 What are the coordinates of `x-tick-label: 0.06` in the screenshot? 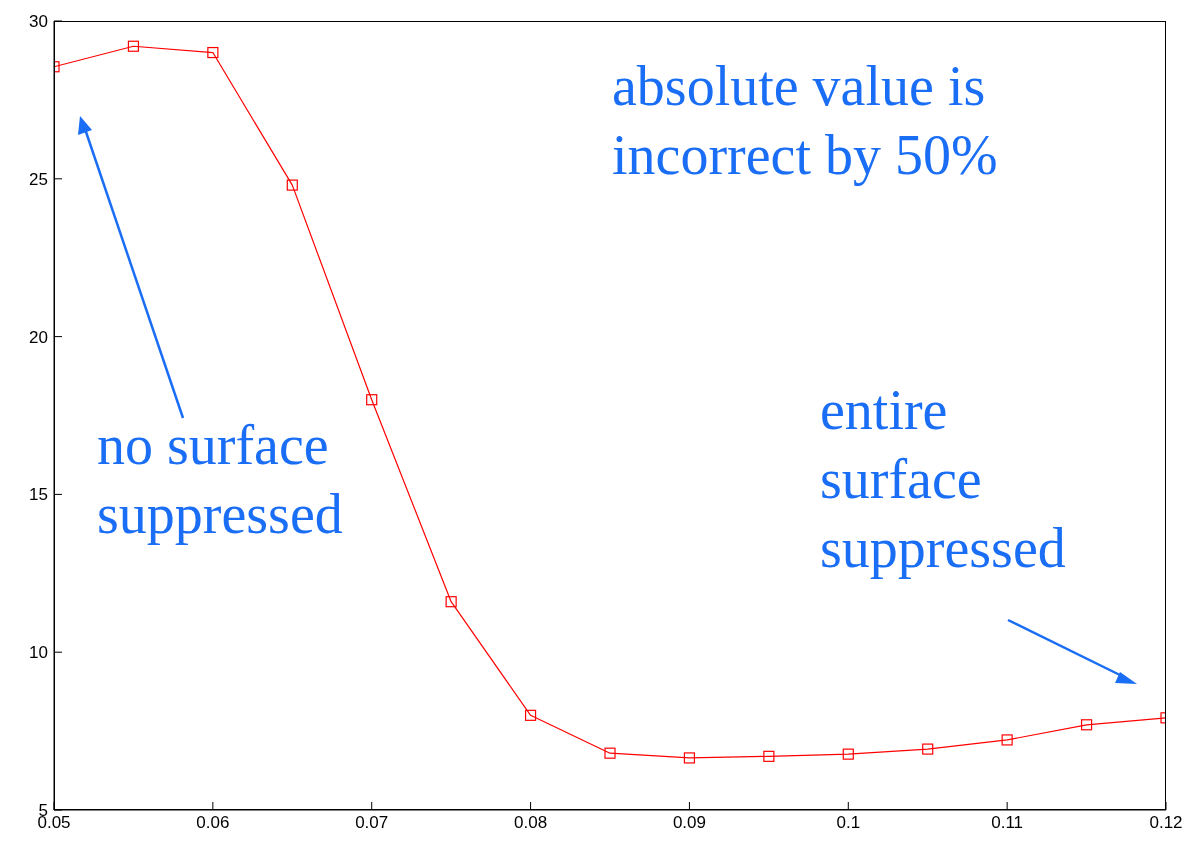 It's located at (213, 823).